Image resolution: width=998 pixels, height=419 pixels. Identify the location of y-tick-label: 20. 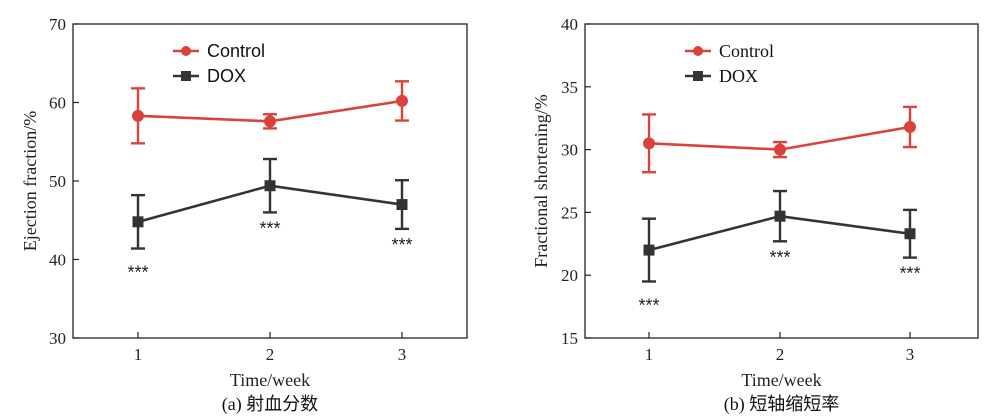
(569, 275).